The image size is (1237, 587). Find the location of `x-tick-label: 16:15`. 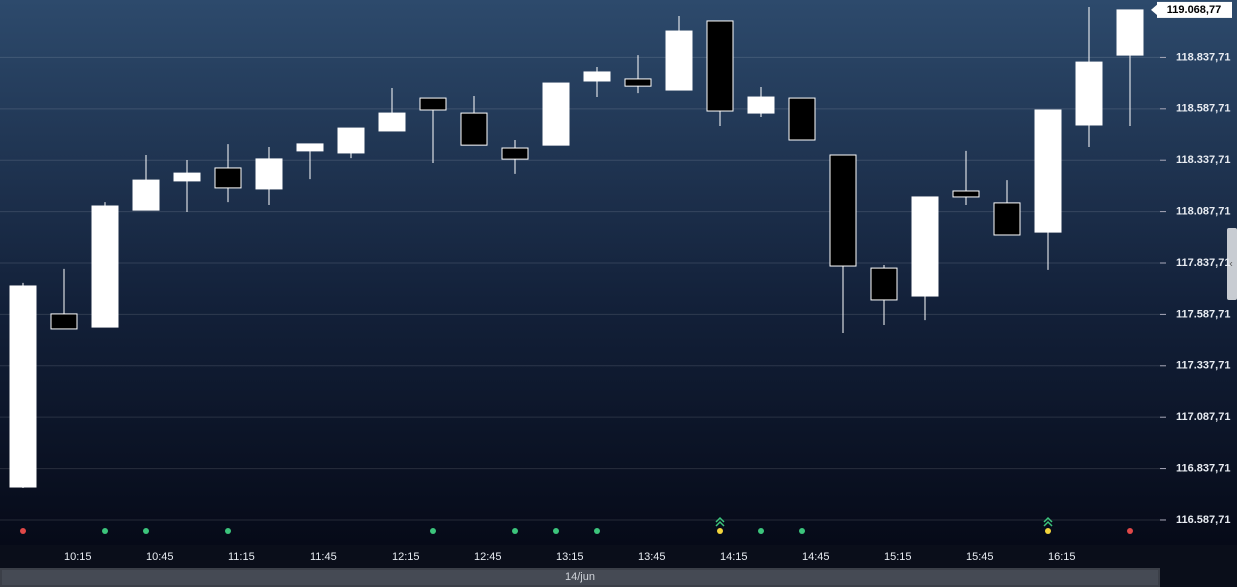

x-tick-label: 16:15 is located at coordinates (1062, 557).